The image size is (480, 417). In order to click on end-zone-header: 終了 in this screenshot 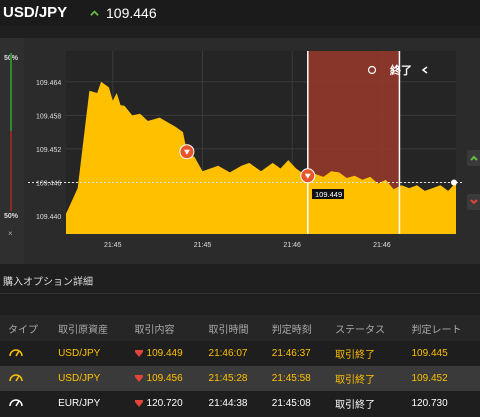, I will do `click(397, 70)`.